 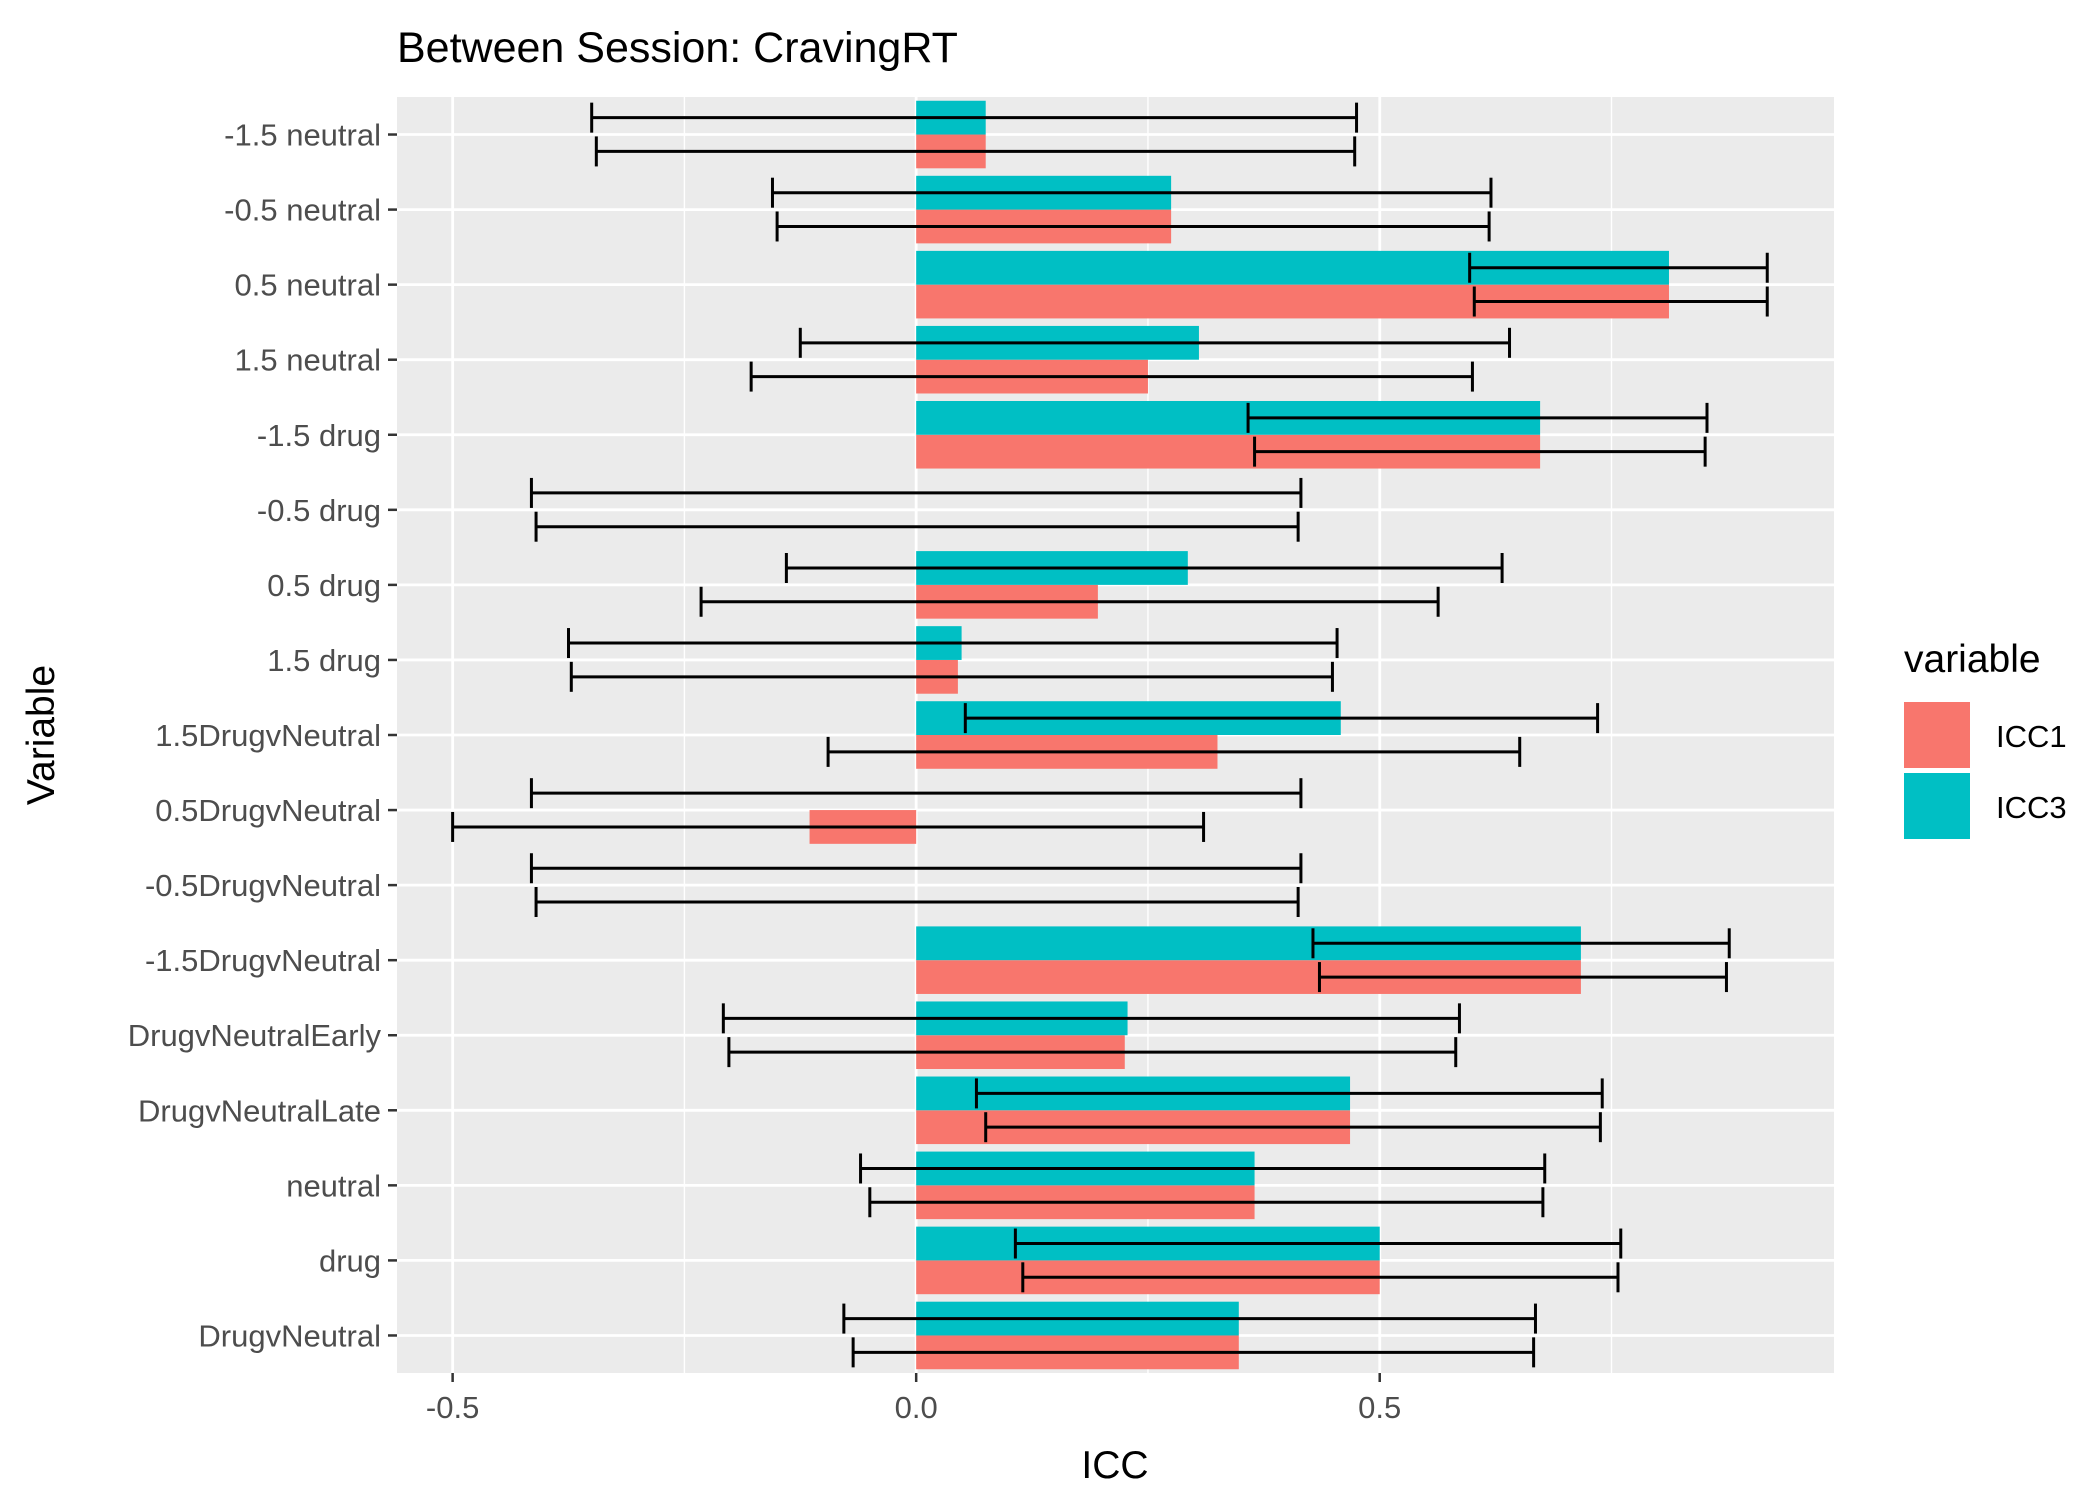 What do you see at coordinates (2031, 807) in the screenshot?
I see `legend-label-icc3: ICC3` at bounding box center [2031, 807].